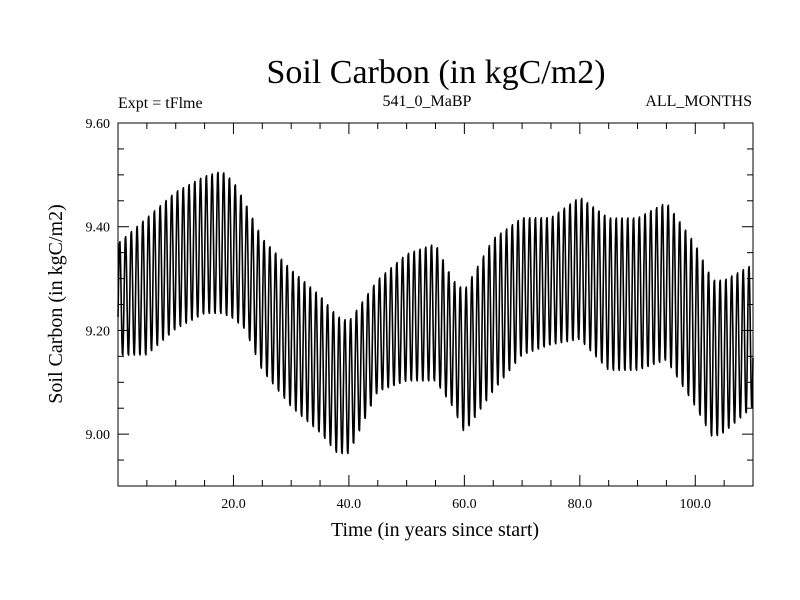 The height and width of the screenshot is (600, 800). What do you see at coordinates (98, 435) in the screenshot?
I see `y-tick-label: 9.00` at bounding box center [98, 435].